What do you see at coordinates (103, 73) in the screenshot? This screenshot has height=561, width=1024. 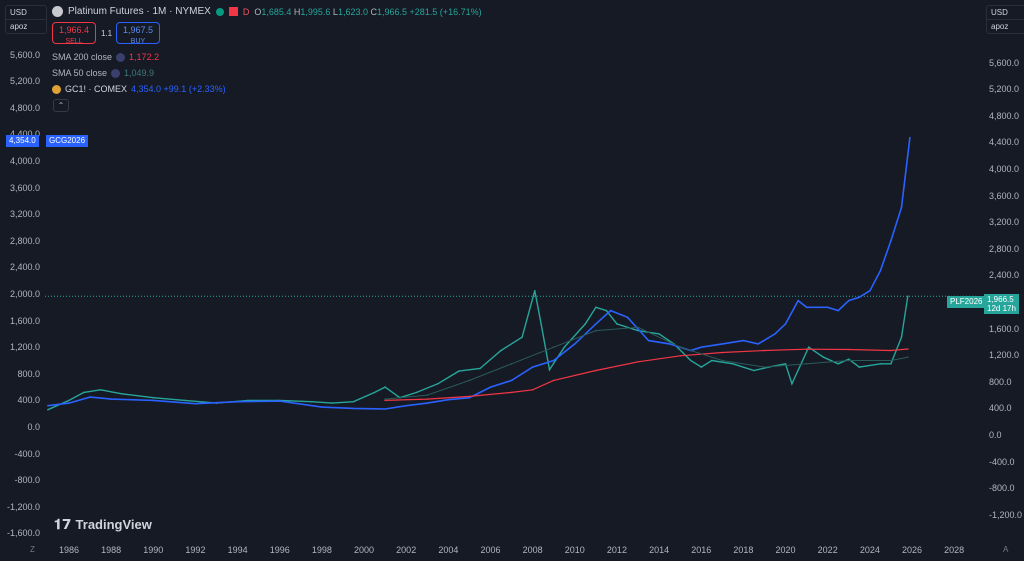 I see `indicator-sma50: SMA 50 close 1,049.9` at bounding box center [103, 73].